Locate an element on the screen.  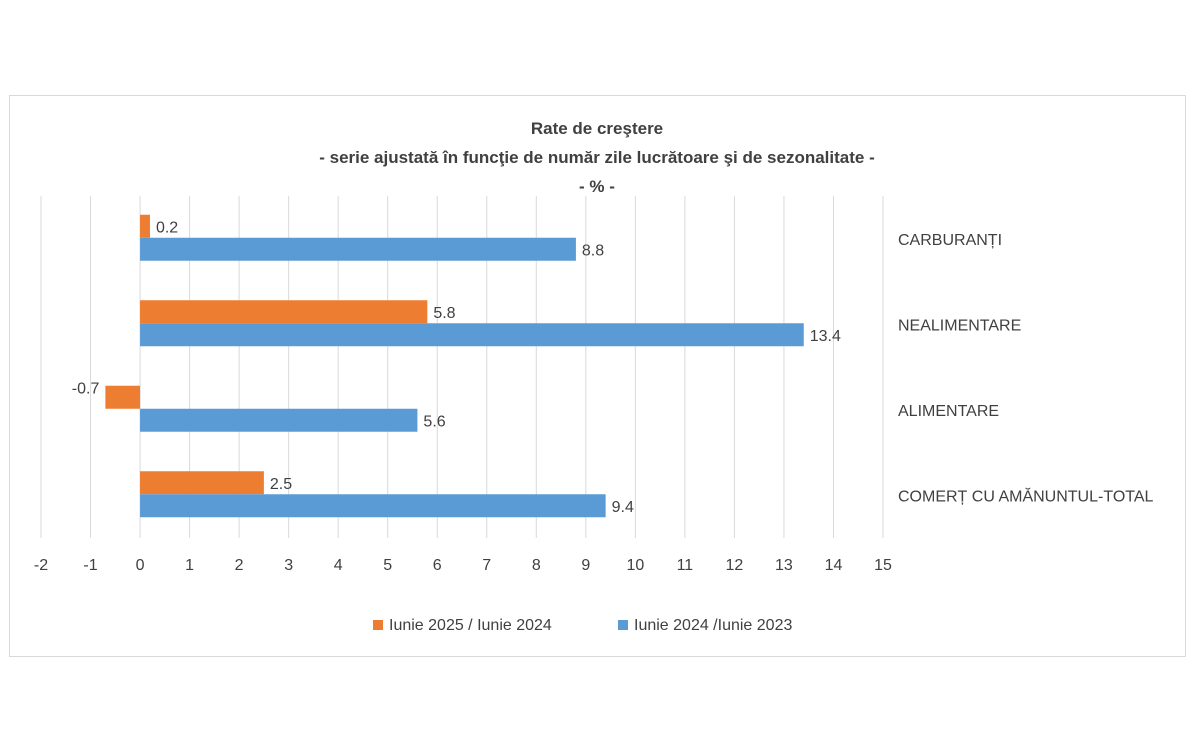
x-tick-label: 5 is located at coordinates (387, 565).